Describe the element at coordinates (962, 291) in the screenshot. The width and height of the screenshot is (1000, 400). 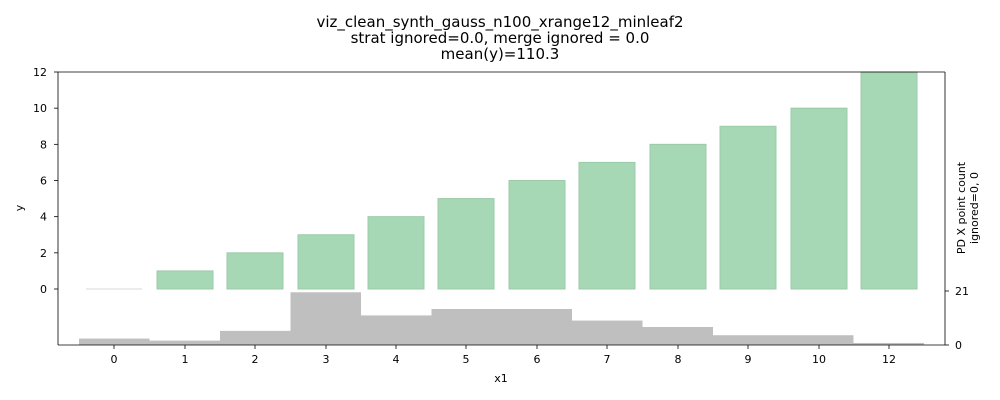
I see `right-tick-label: 21` at that location.